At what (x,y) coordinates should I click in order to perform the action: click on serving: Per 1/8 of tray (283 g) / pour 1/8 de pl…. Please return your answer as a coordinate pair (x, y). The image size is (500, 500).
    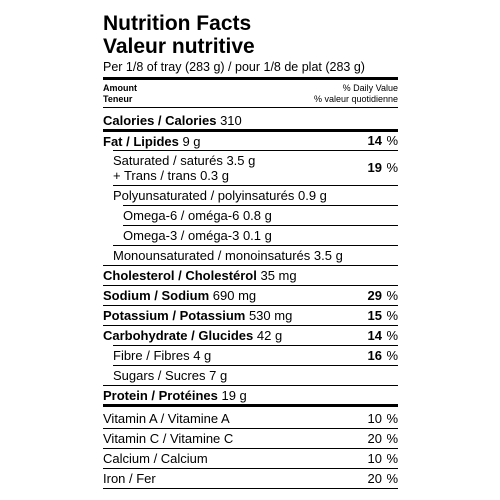
    Looking at the image, I should click on (234, 67).